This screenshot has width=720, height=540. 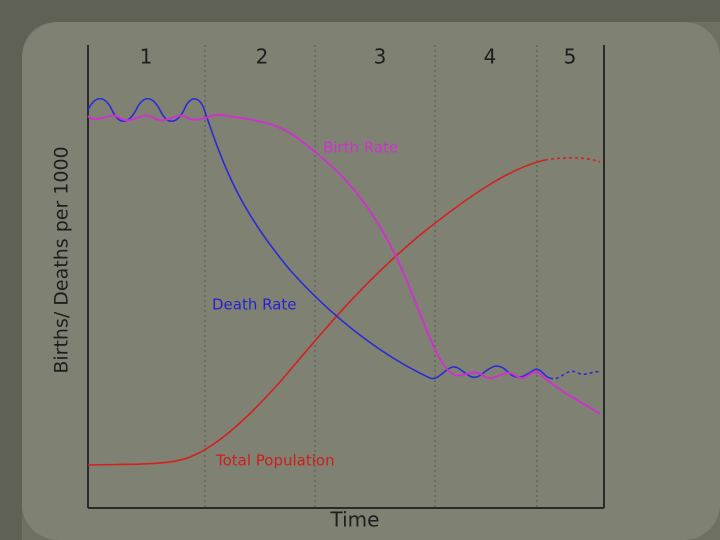 I want to click on stage-label: 2, so click(x=262, y=57).